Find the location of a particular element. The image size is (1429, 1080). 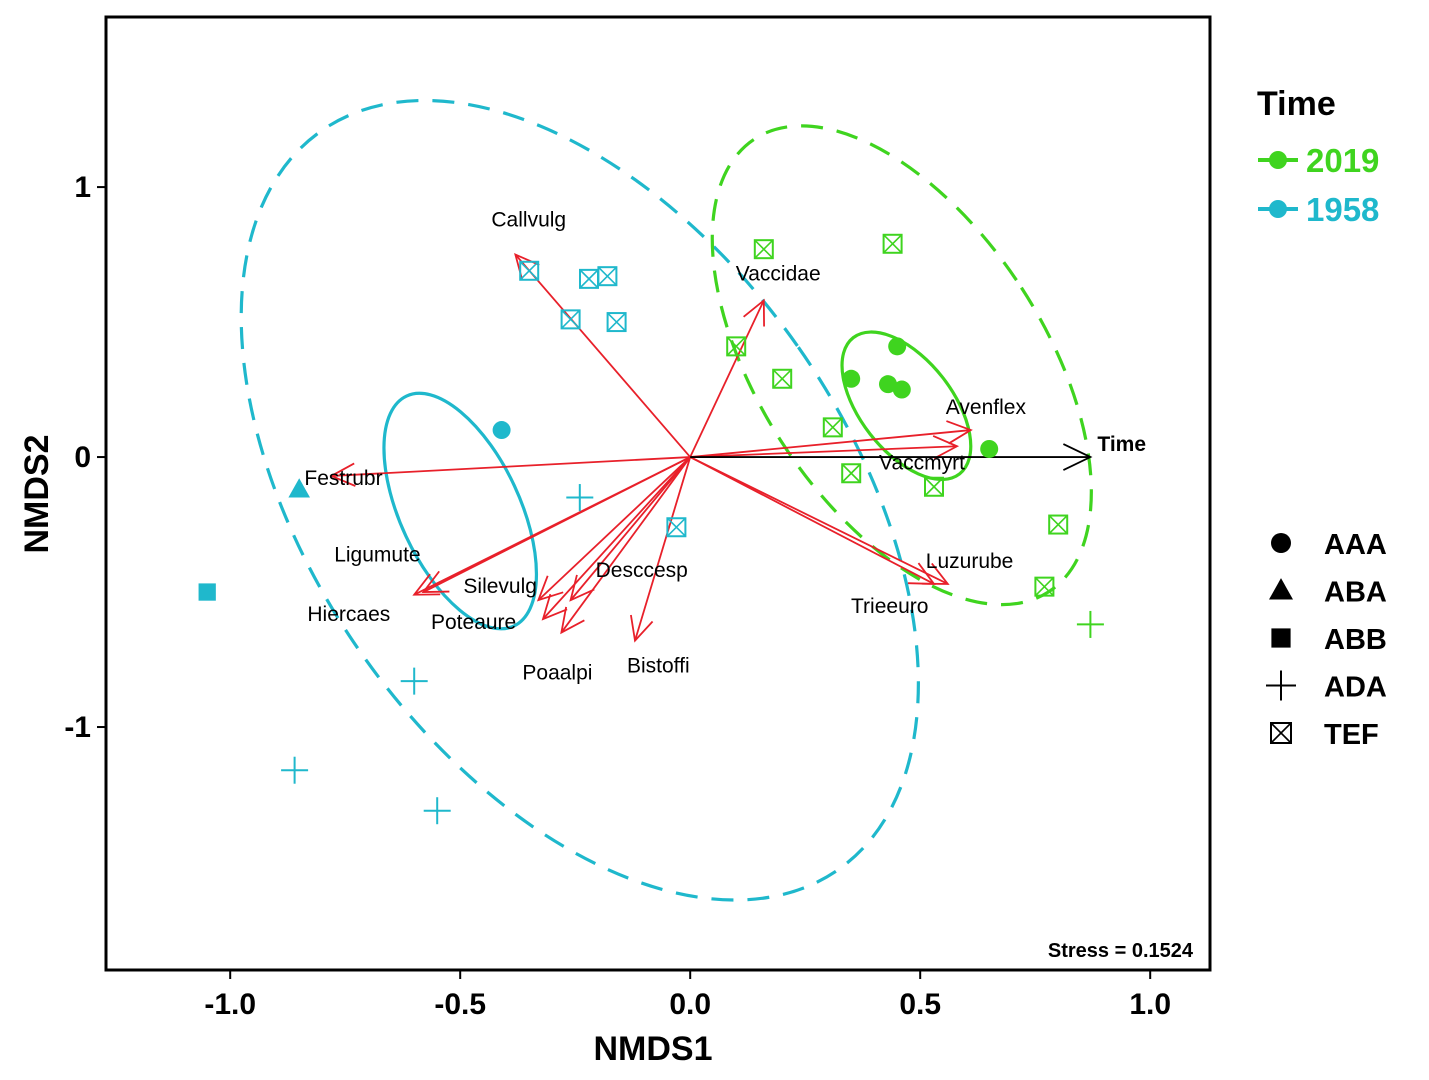

vector-label-vaccmyrt: Vaccmyrt is located at coordinates (922, 462).